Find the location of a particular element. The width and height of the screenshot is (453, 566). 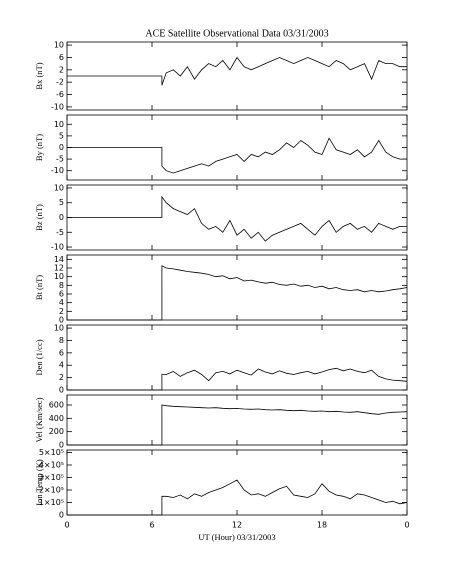

y-tick-label: 12 is located at coordinates (59, 268).